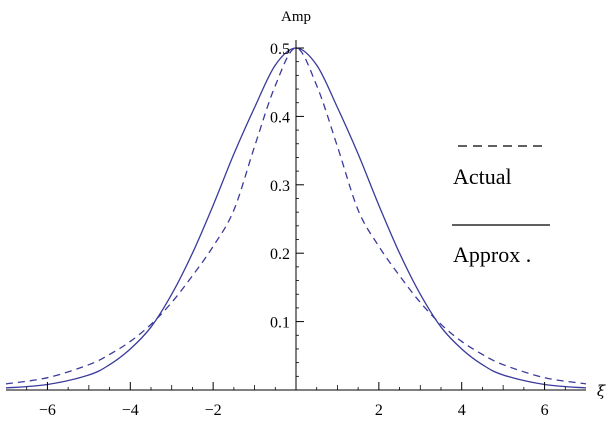 The image size is (611, 424). What do you see at coordinates (47, 410) in the screenshot?
I see `x-tick-label: −6` at bounding box center [47, 410].